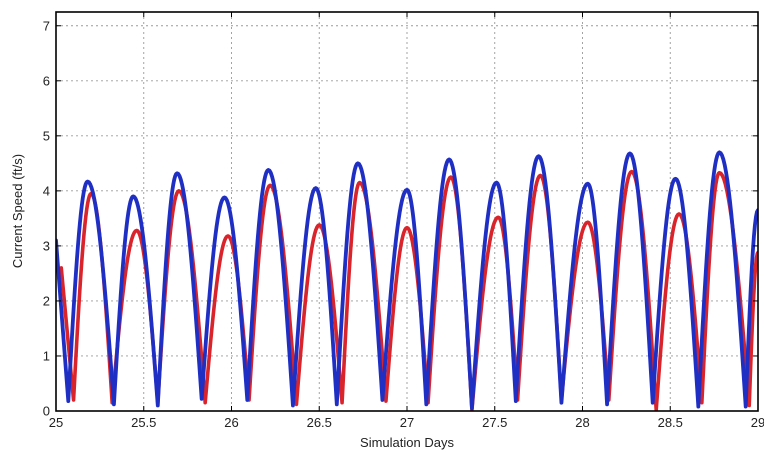  Describe the element at coordinates (319, 422) in the screenshot. I see `x-tick-label: 26.5` at that location.